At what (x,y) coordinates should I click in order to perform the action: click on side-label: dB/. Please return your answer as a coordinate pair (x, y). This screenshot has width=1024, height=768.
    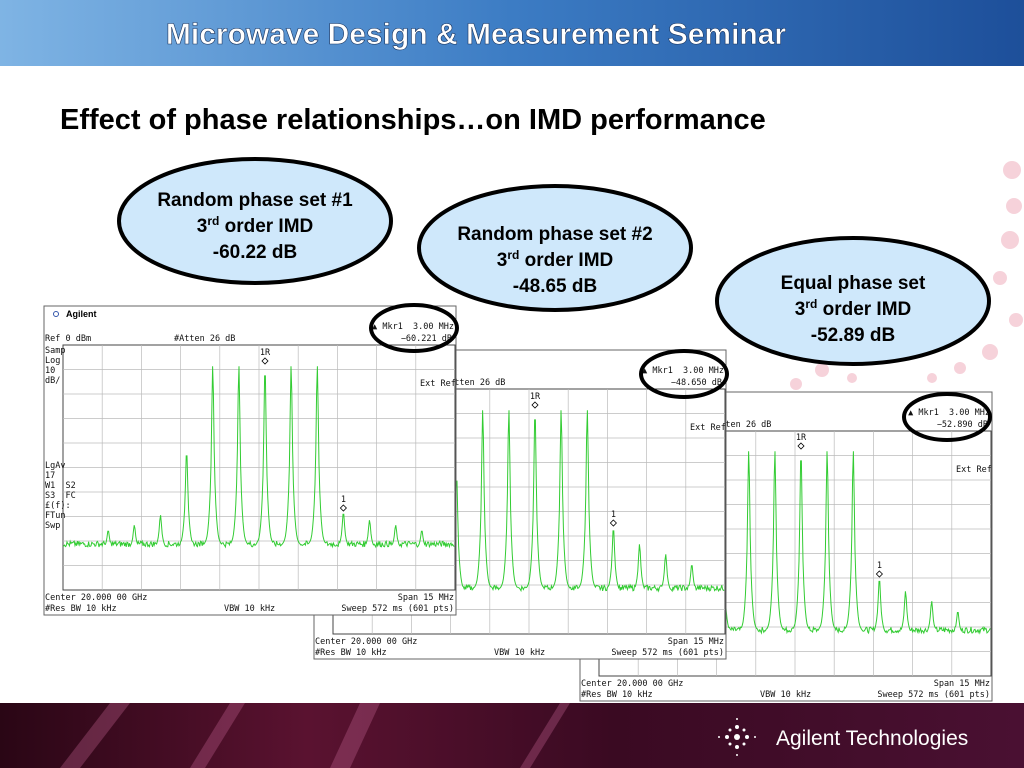
    Looking at the image, I should click on (52, 381).